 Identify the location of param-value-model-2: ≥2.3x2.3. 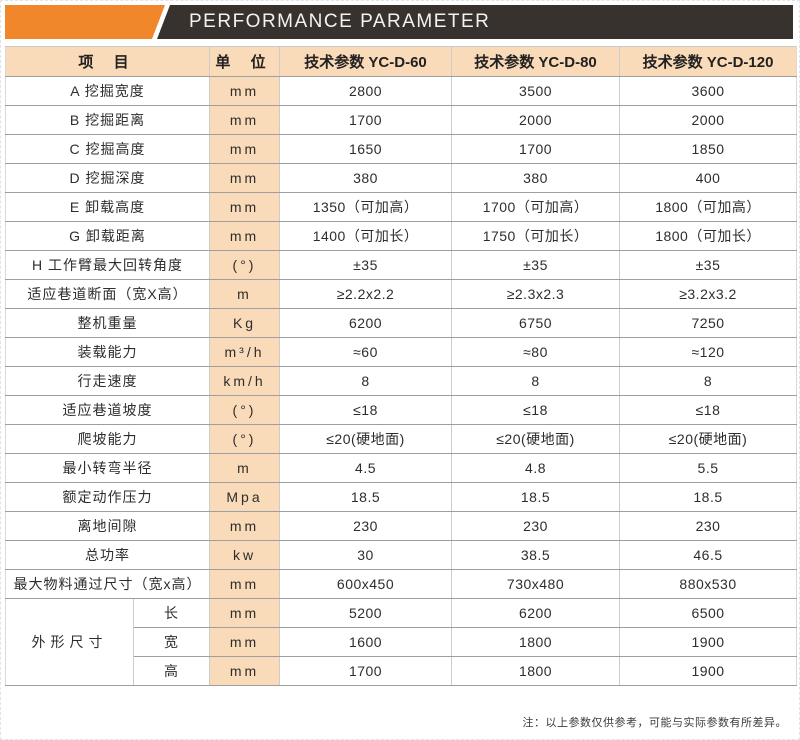
(536, 294).